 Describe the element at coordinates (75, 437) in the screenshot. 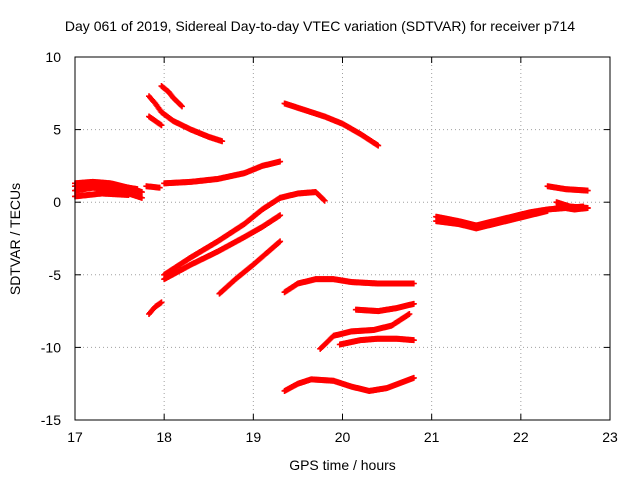

I see `x-tick-label: 17` at that location.